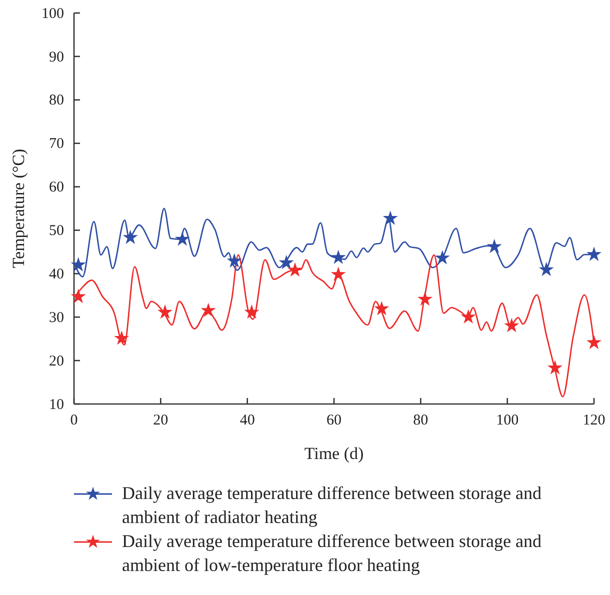 This screenshot has width=610, height=595. I want to click on y-axis-title: Temperature (°C), so click(18, 208).